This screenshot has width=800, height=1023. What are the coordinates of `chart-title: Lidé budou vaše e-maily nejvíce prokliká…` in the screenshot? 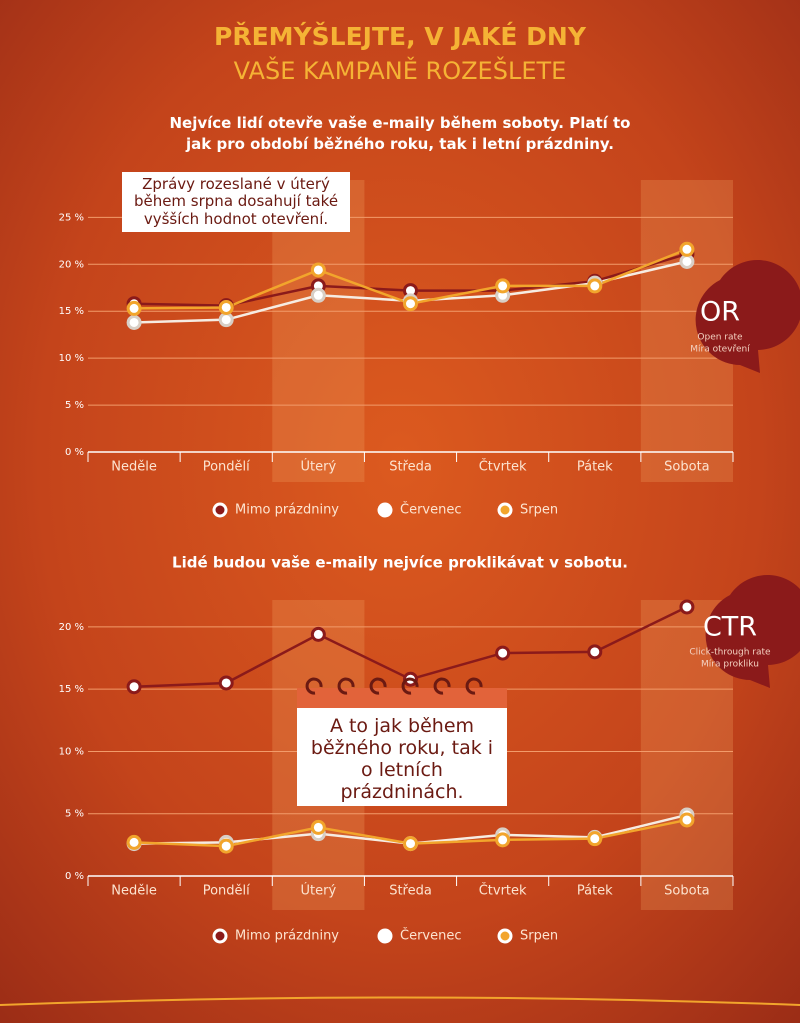 It's located at (400, 563).